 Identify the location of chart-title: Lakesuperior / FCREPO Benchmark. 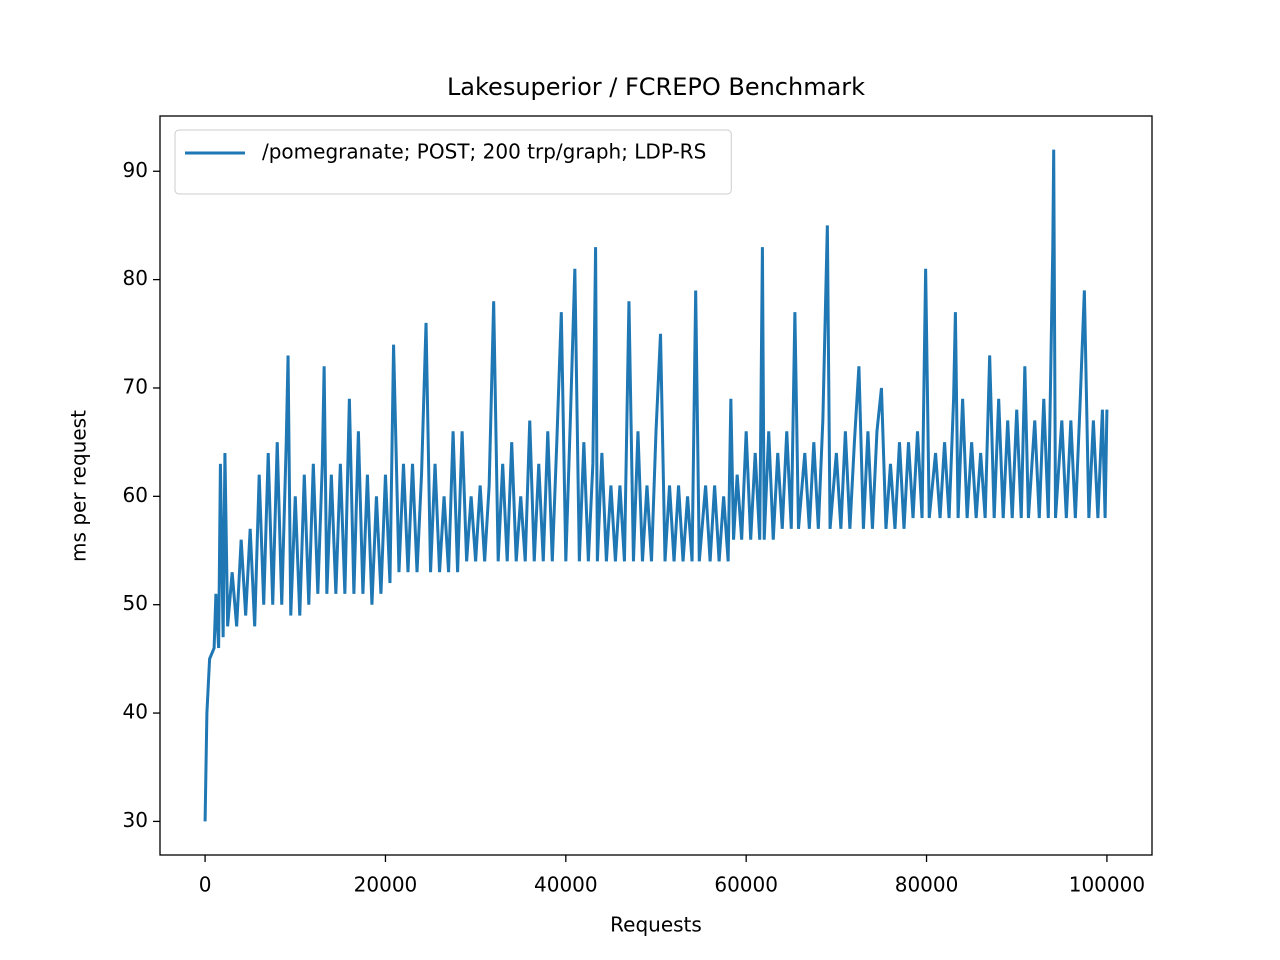
(656, 87).